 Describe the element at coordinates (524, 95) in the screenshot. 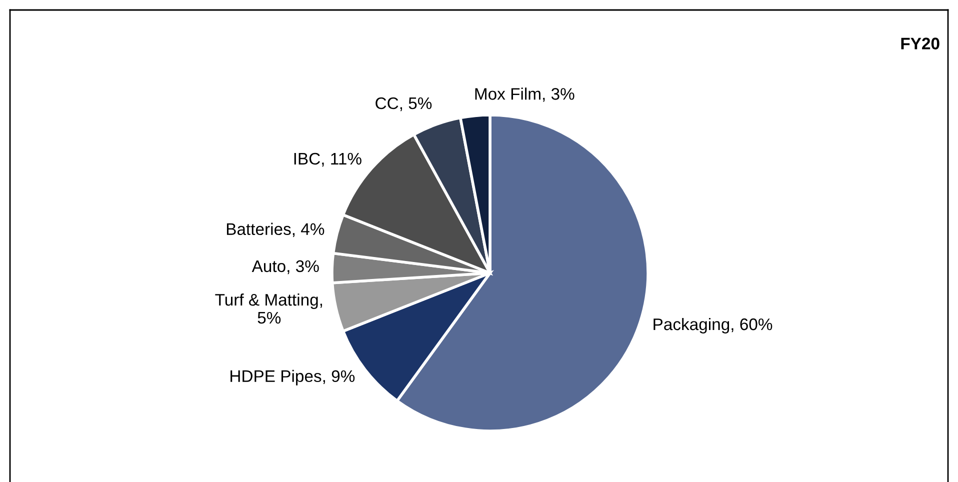

I see `slice-label: Mox Film, 3%` at that location.